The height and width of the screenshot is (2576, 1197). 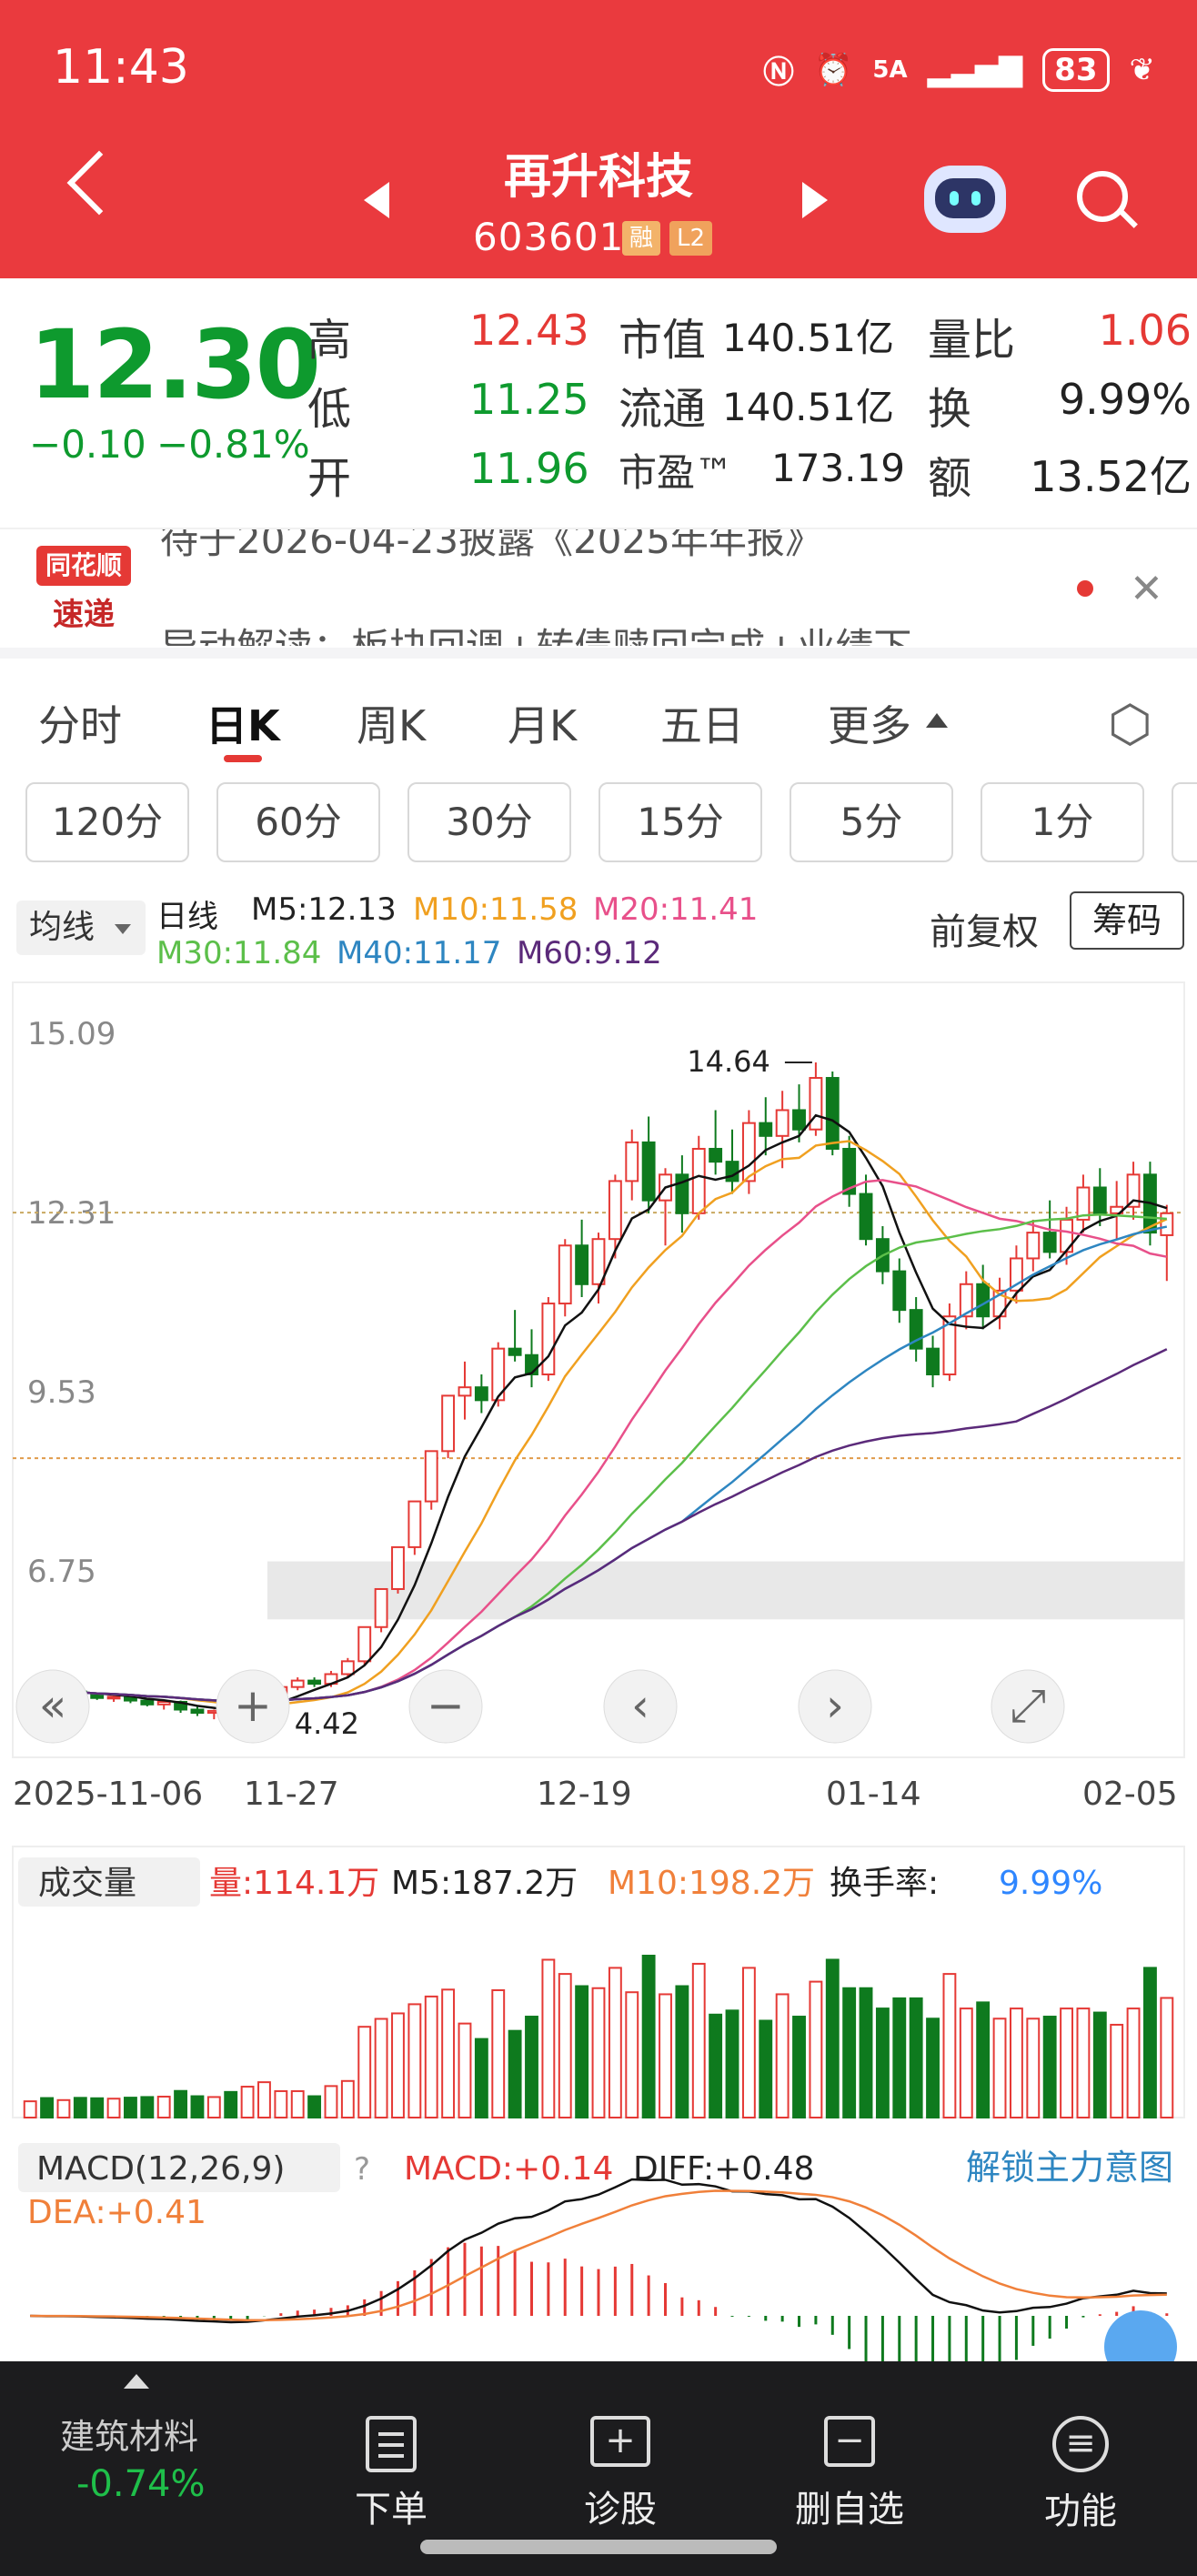 I want to click on diff-value: DIFF:+0.48, so click(x=723, y=2169).